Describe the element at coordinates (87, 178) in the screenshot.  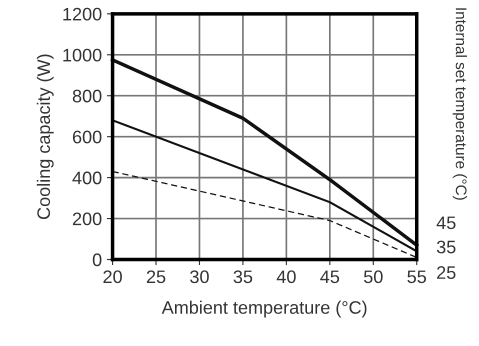
I see `y-tick-label: 400` at that location.